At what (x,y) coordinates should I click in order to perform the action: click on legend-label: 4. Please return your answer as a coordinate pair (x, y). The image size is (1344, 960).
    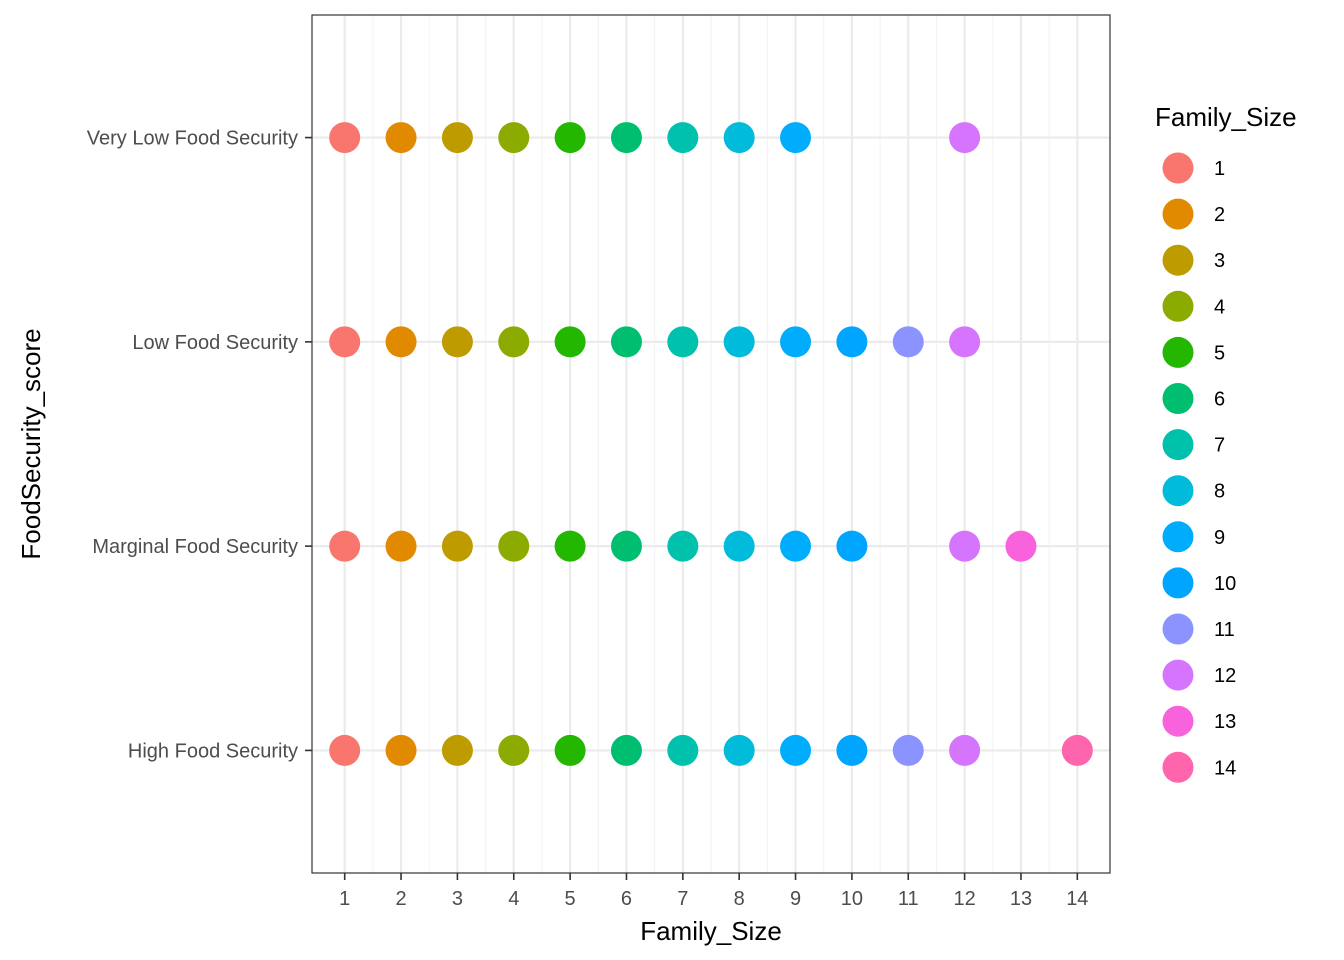
    Looking at the image, I should click on (1219, 307).